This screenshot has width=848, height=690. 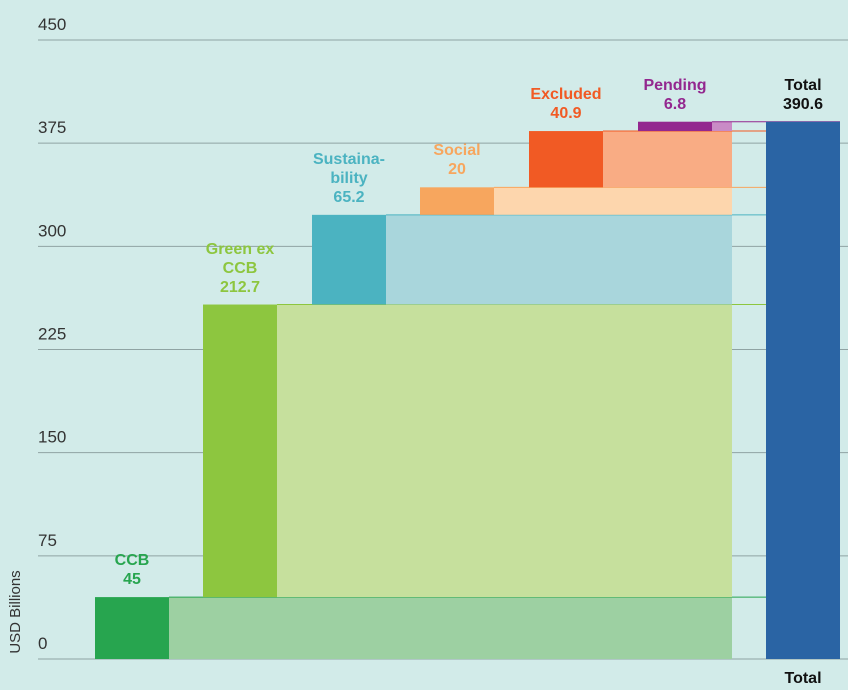 What do you see at coordinates (52, 437) in the screenshot?
I see `y-tick-label: 150` at bounding box center [52, 437].